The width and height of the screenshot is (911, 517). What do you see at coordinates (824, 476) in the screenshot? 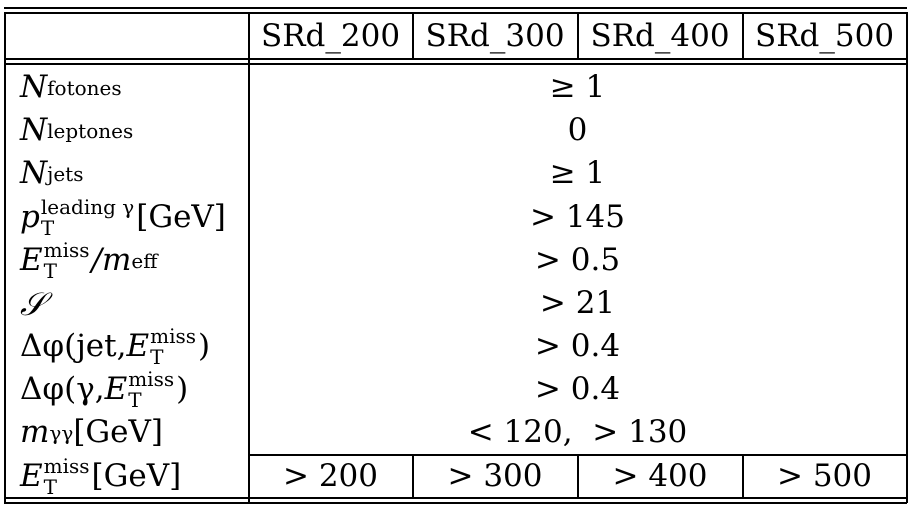
I see `value-etmiss-srd-500: > 500` at bounding box center [824, 476].